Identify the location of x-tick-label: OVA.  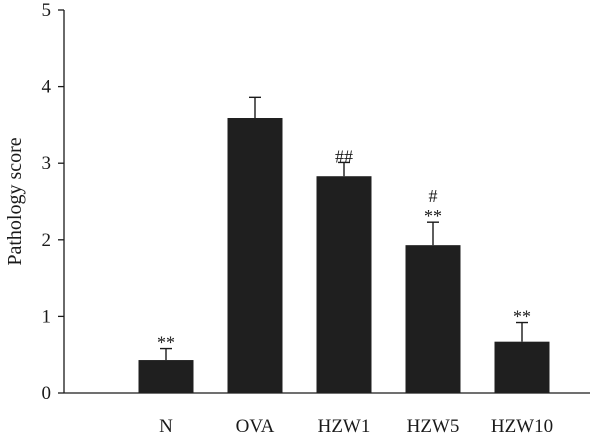
(255, 426).